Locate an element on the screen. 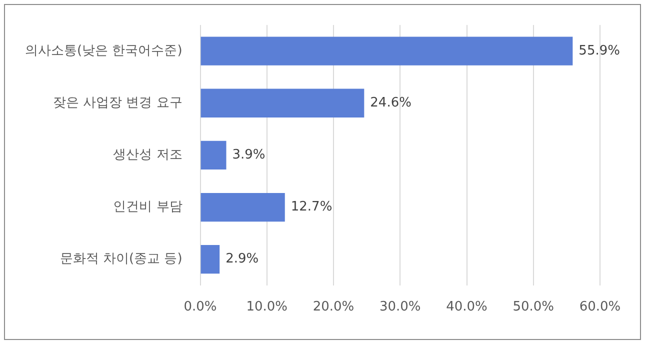 Image resolution: width=649 pixels, height=346 pixels. x-tick-label: 50.0% is located at coordinates (533, 307).